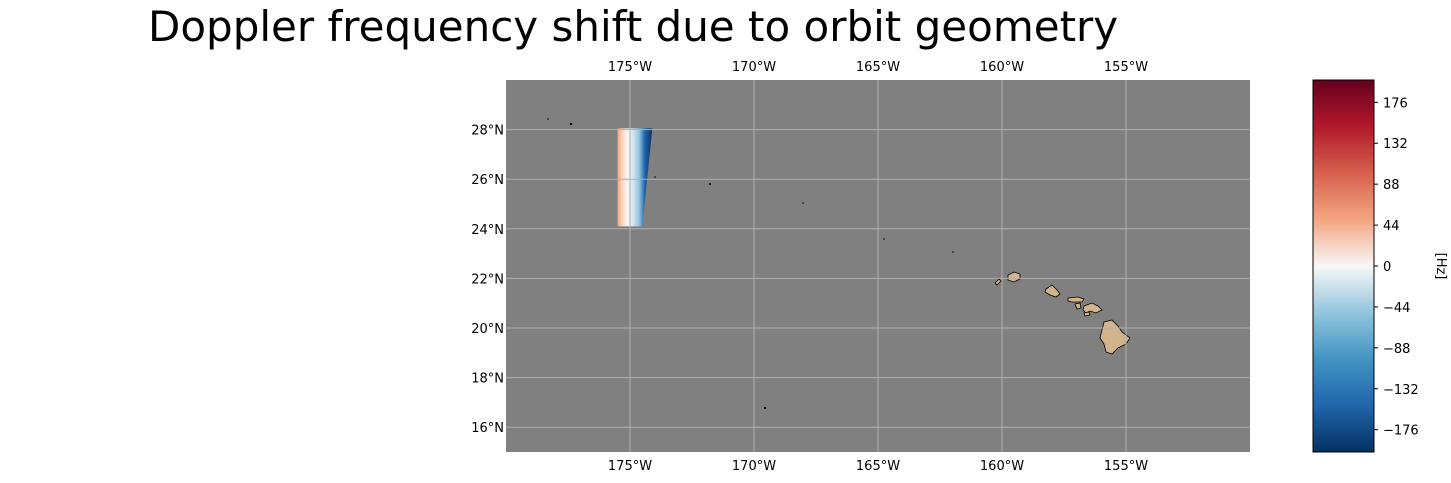 The image size is (1451, 483). I want to click on colorbar-tick-label: 176, so click(1395, 103).